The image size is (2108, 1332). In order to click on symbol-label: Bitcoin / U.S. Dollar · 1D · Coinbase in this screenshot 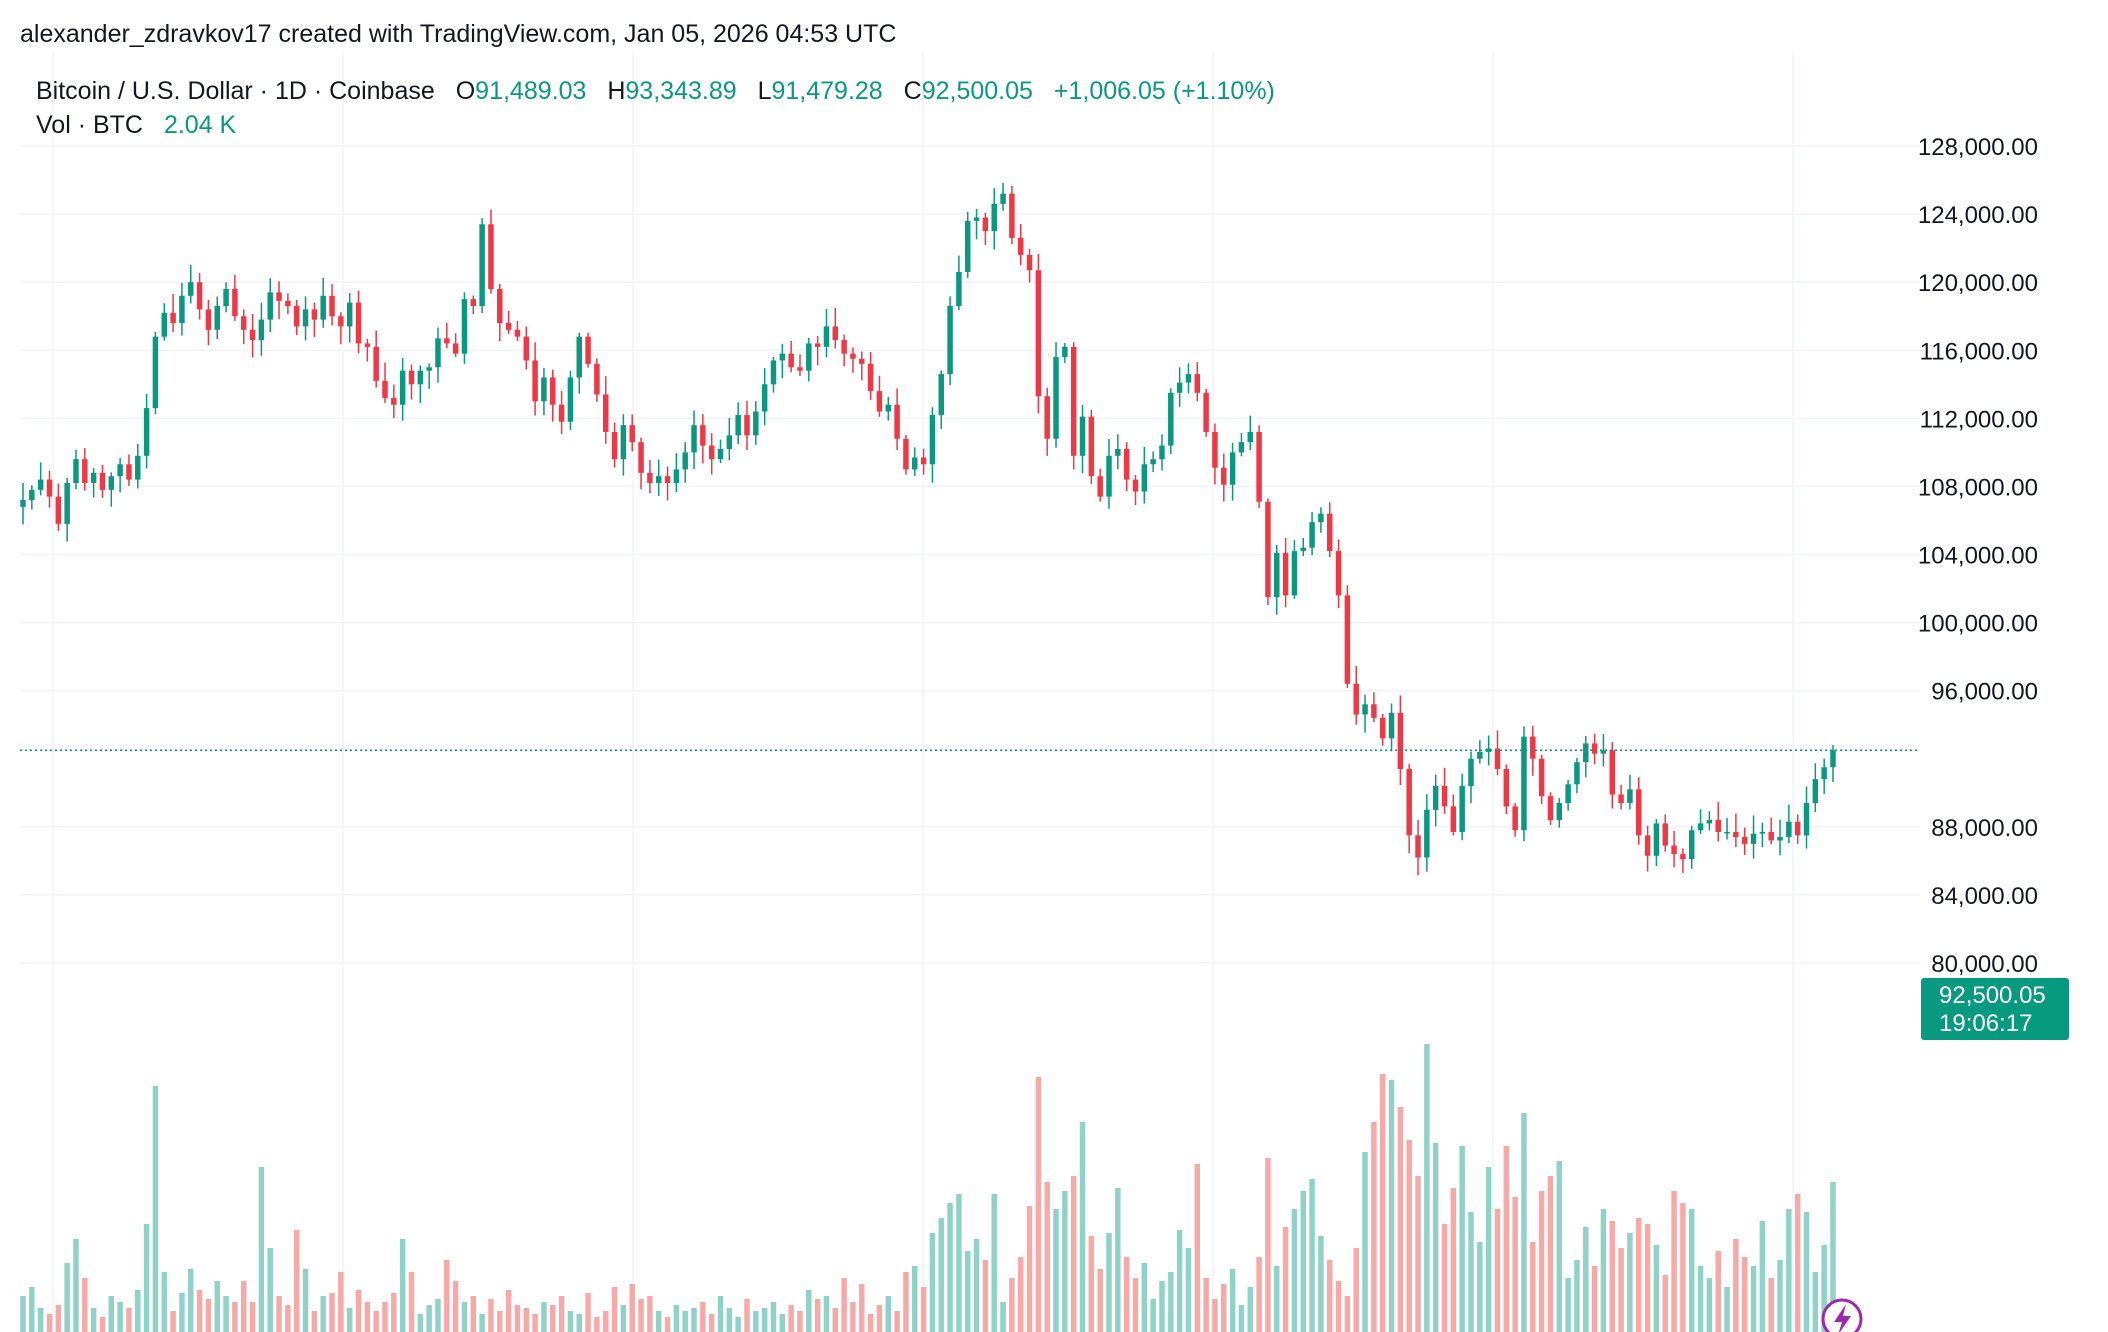, I will do `click(235, 91)`.